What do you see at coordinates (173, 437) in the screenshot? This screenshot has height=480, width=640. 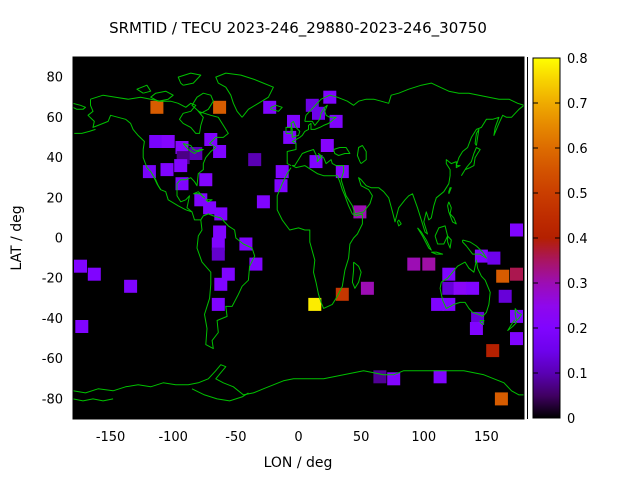 I see `x-tick-label: -100` at bounding box center [173, 437].